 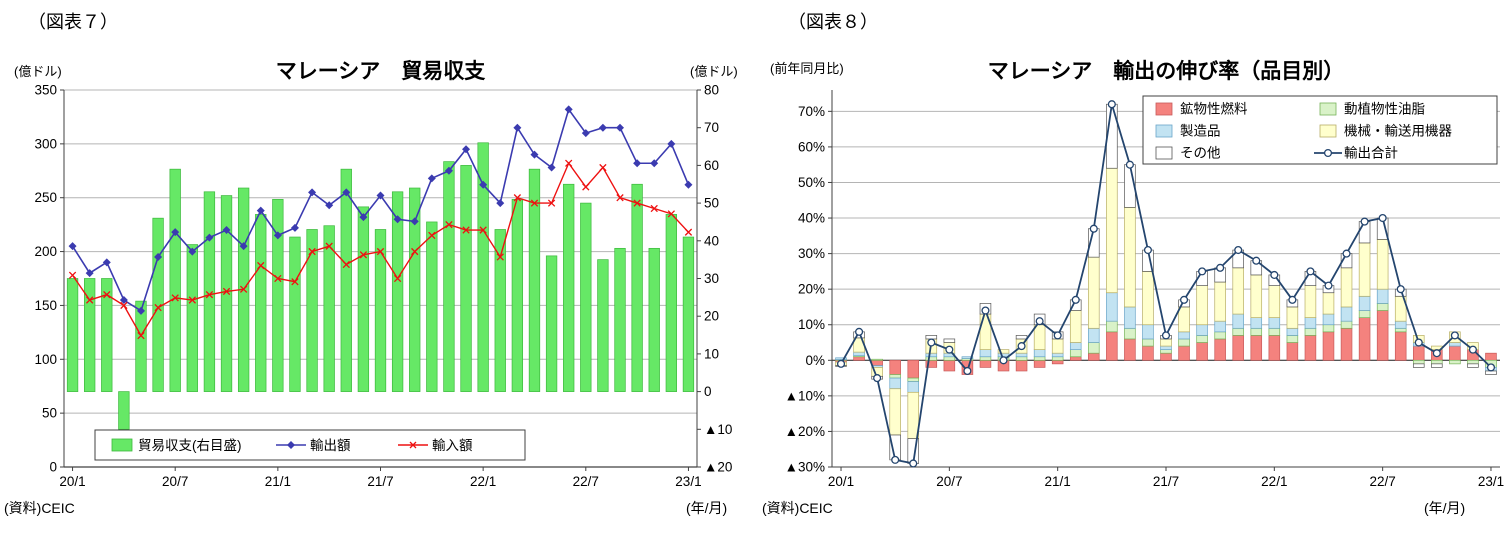 What do you see at coordinates (45, 197) in the screenshot?
I see `left-axis-tick-label: 250` at bounding box center [45, 197].